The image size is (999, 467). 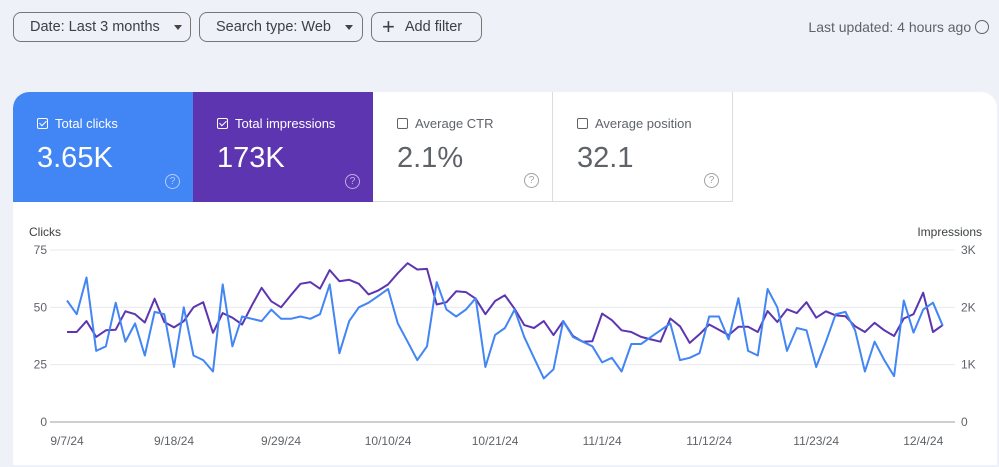 I want to click on right-tick-label: 2K, so click(x=968, y=307).